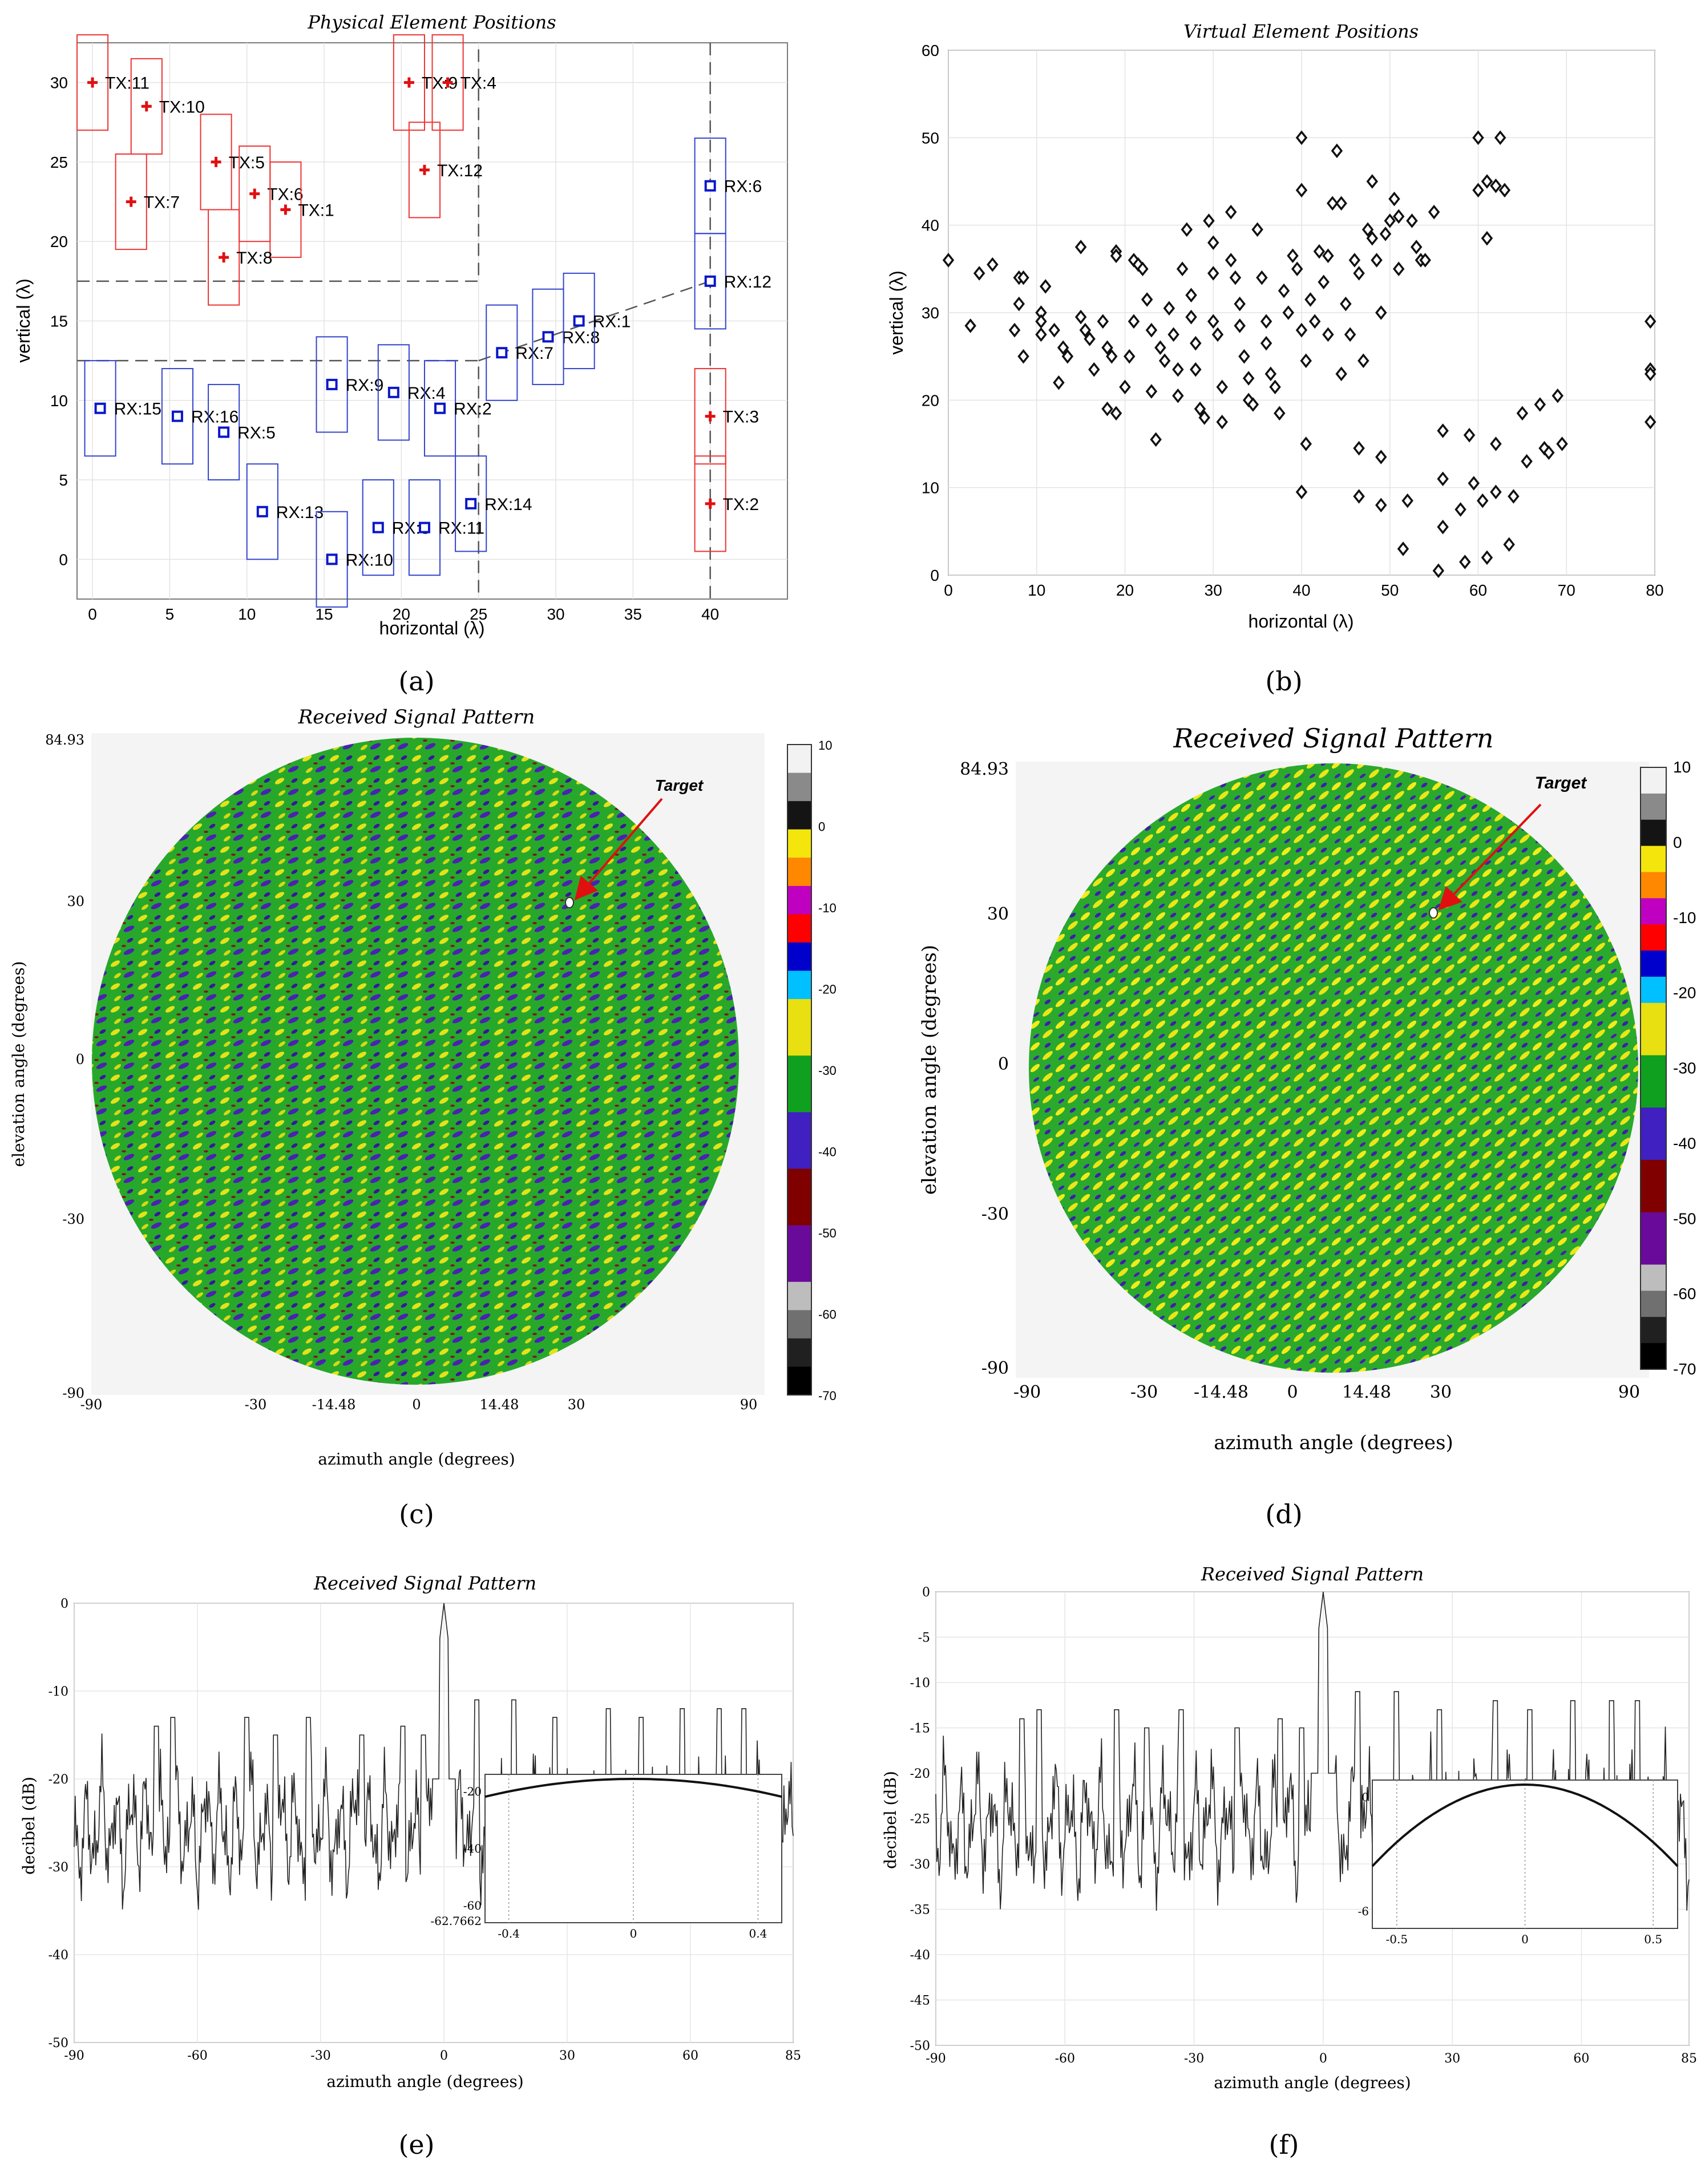 The width and height of the screenshot is (1705, 2184). What do you see at coordinates (1677, 842) in the screenshot?
I see `colorbar-tick-label: 0` at bounding box center [1677, 842].